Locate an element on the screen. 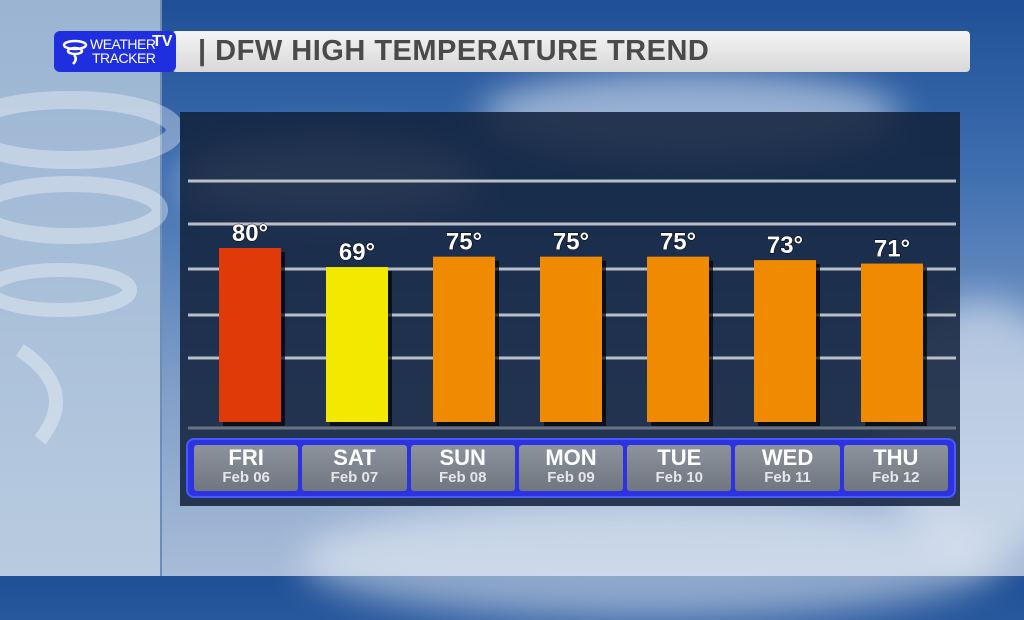  day-name: FRI is located at coordinates (246, 457).